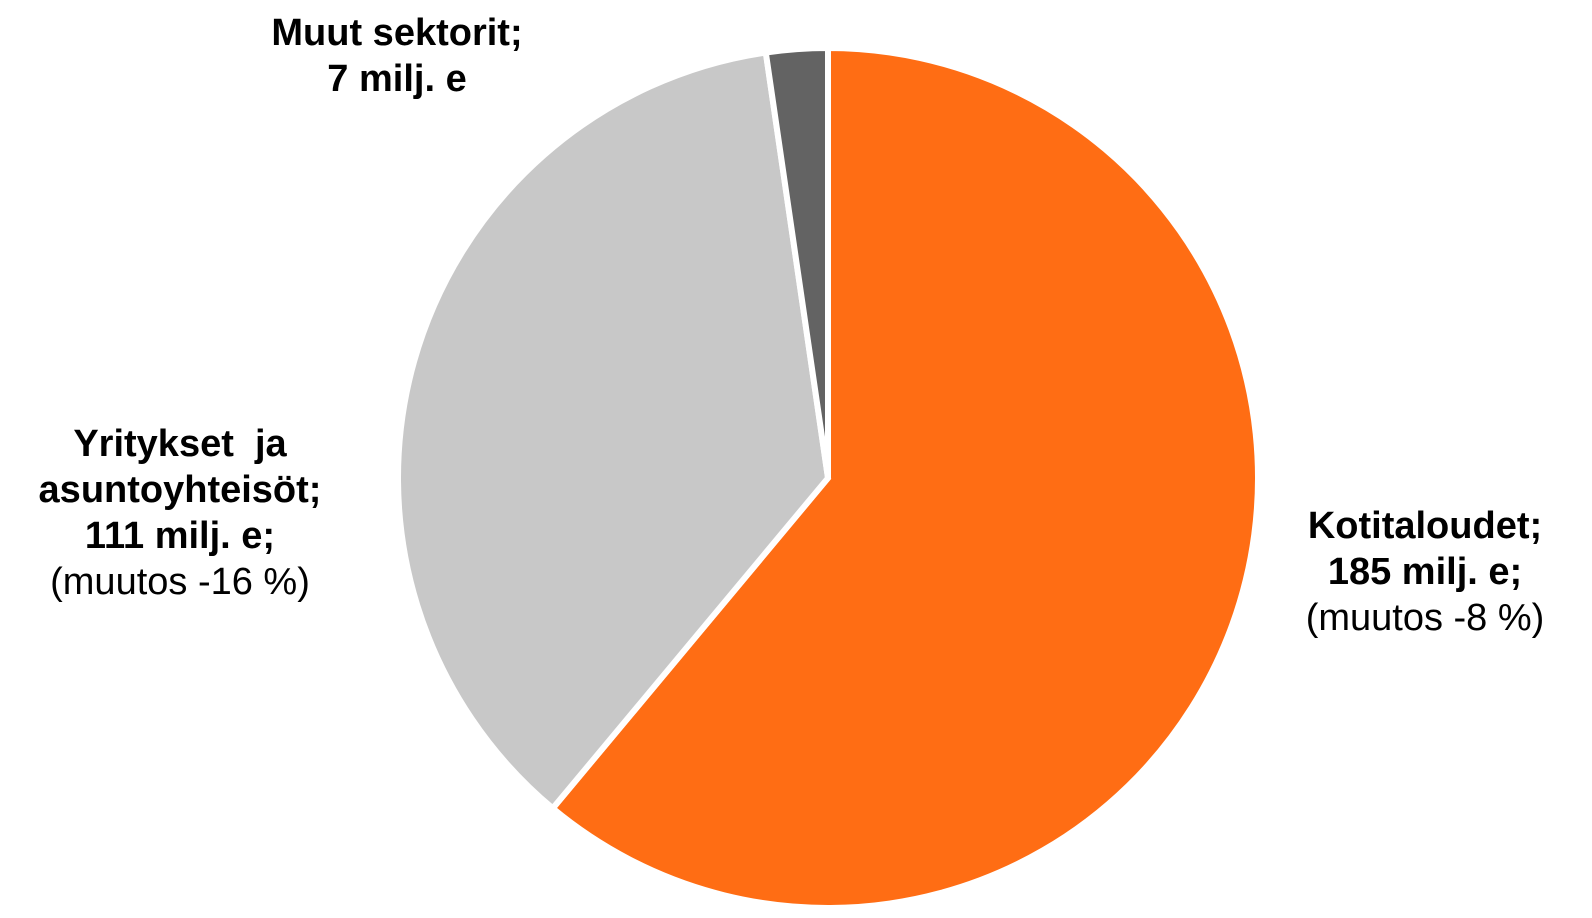 This screenshot has width=1592, height=918. I want to click on pie-label-line: (muutos -8 %), so click(1425, 618).